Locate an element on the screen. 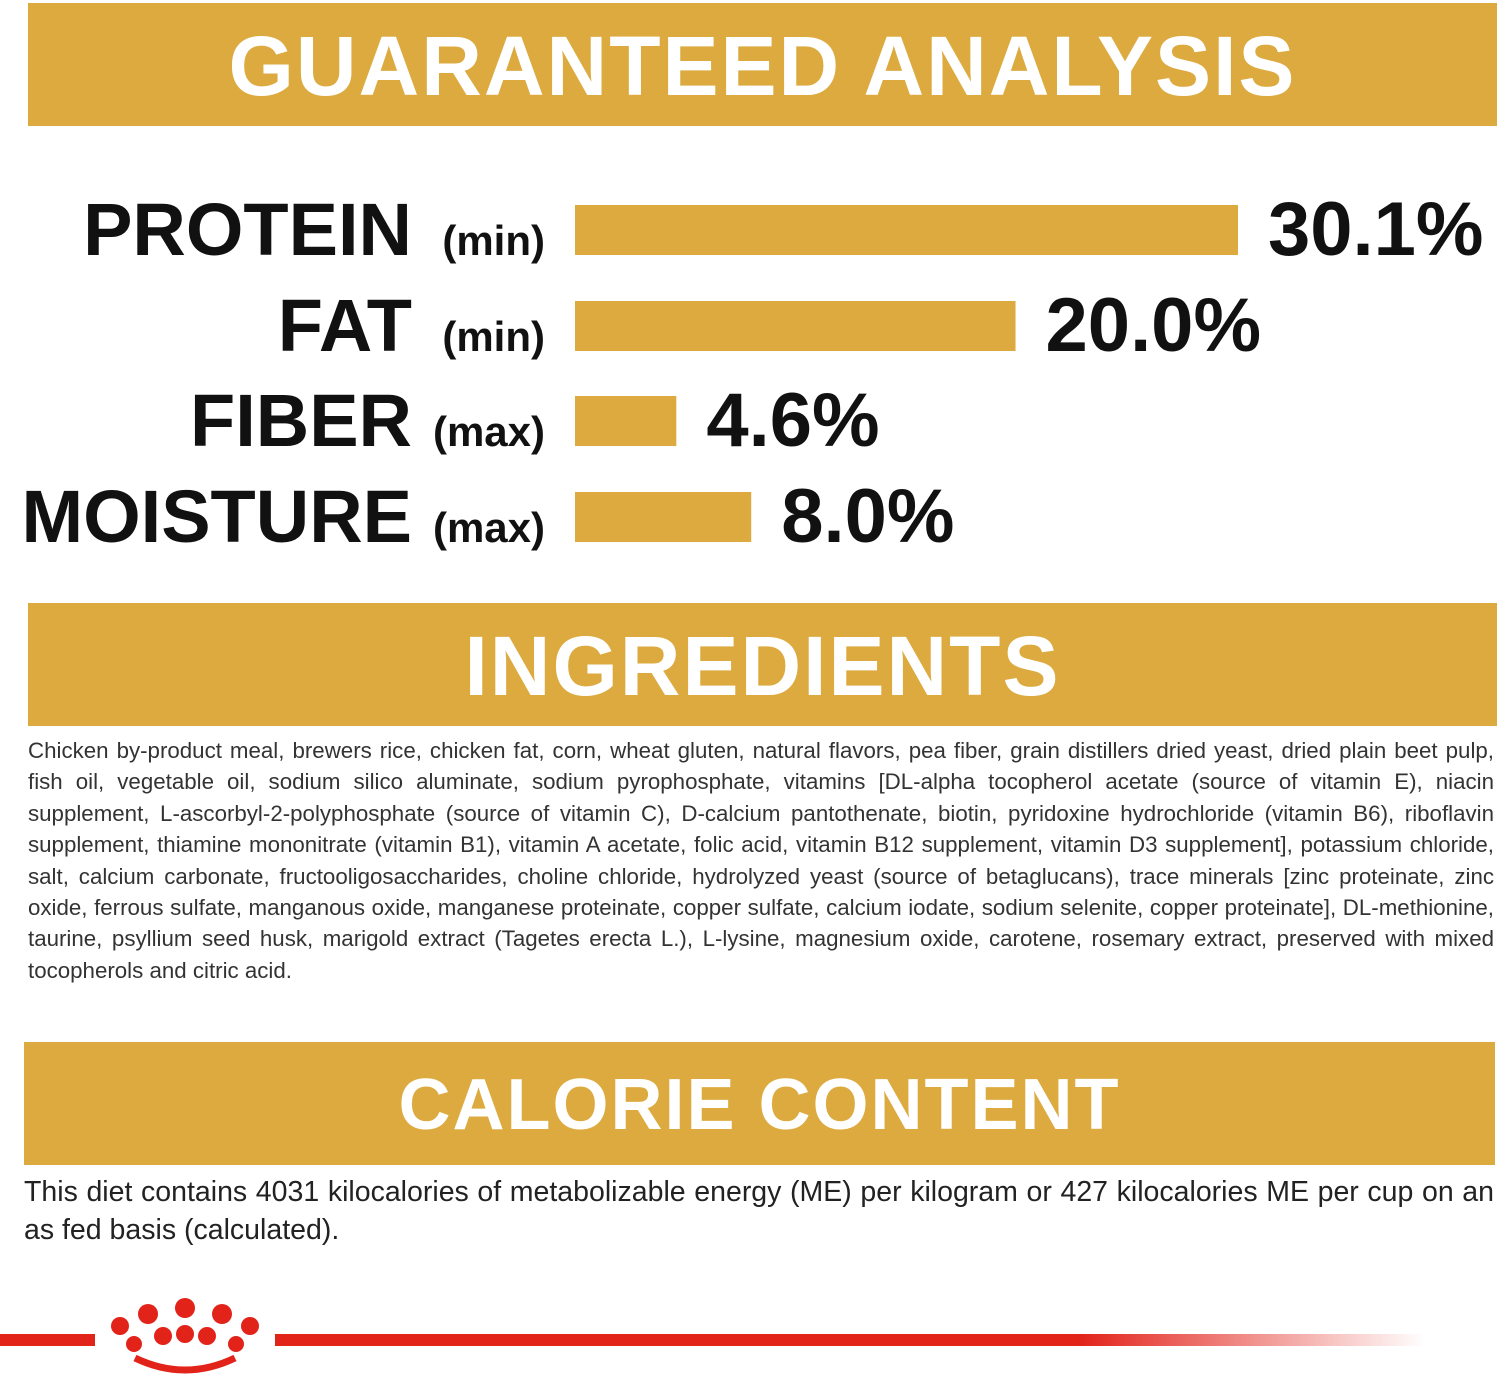 This screenshot has width=1500, height=1382. value-label: 8.0% is located at coordinates (867, 516).